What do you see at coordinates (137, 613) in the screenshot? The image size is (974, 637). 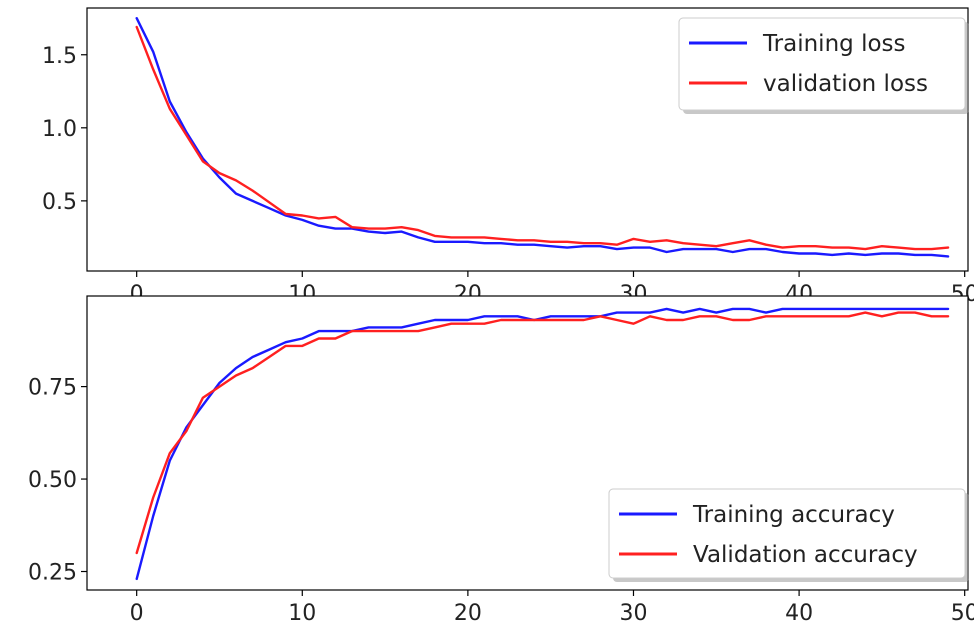 I see `x-tick-label: 0` at bounding box center [137, 613].